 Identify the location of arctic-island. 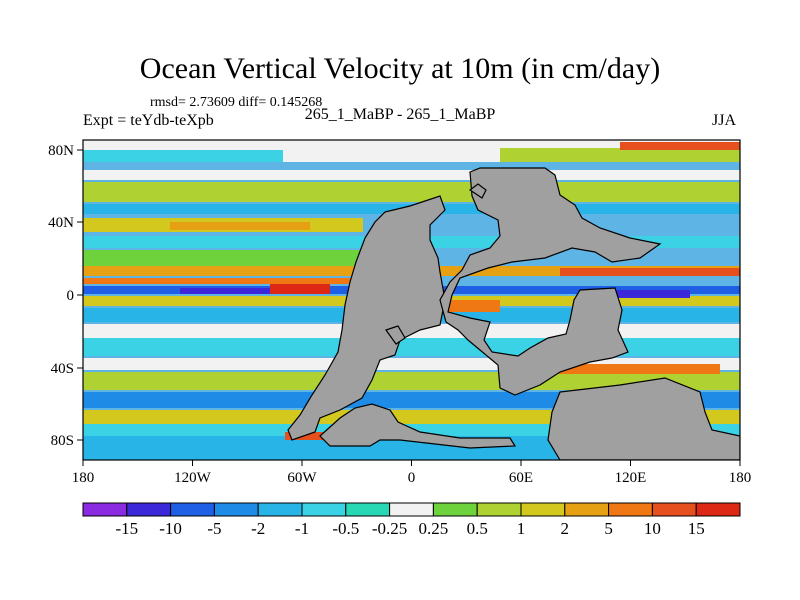
(477, 191).